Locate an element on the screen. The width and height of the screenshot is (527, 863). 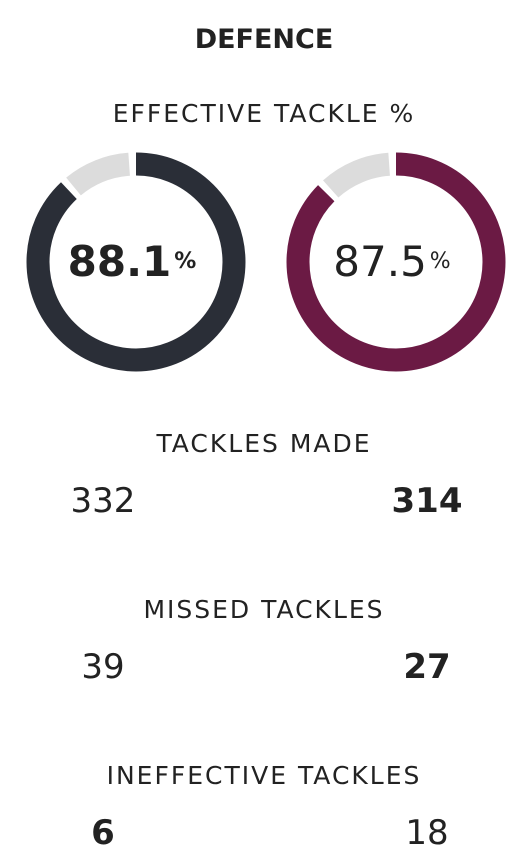
stat-value: 332 is located at coordinates (103, 501).